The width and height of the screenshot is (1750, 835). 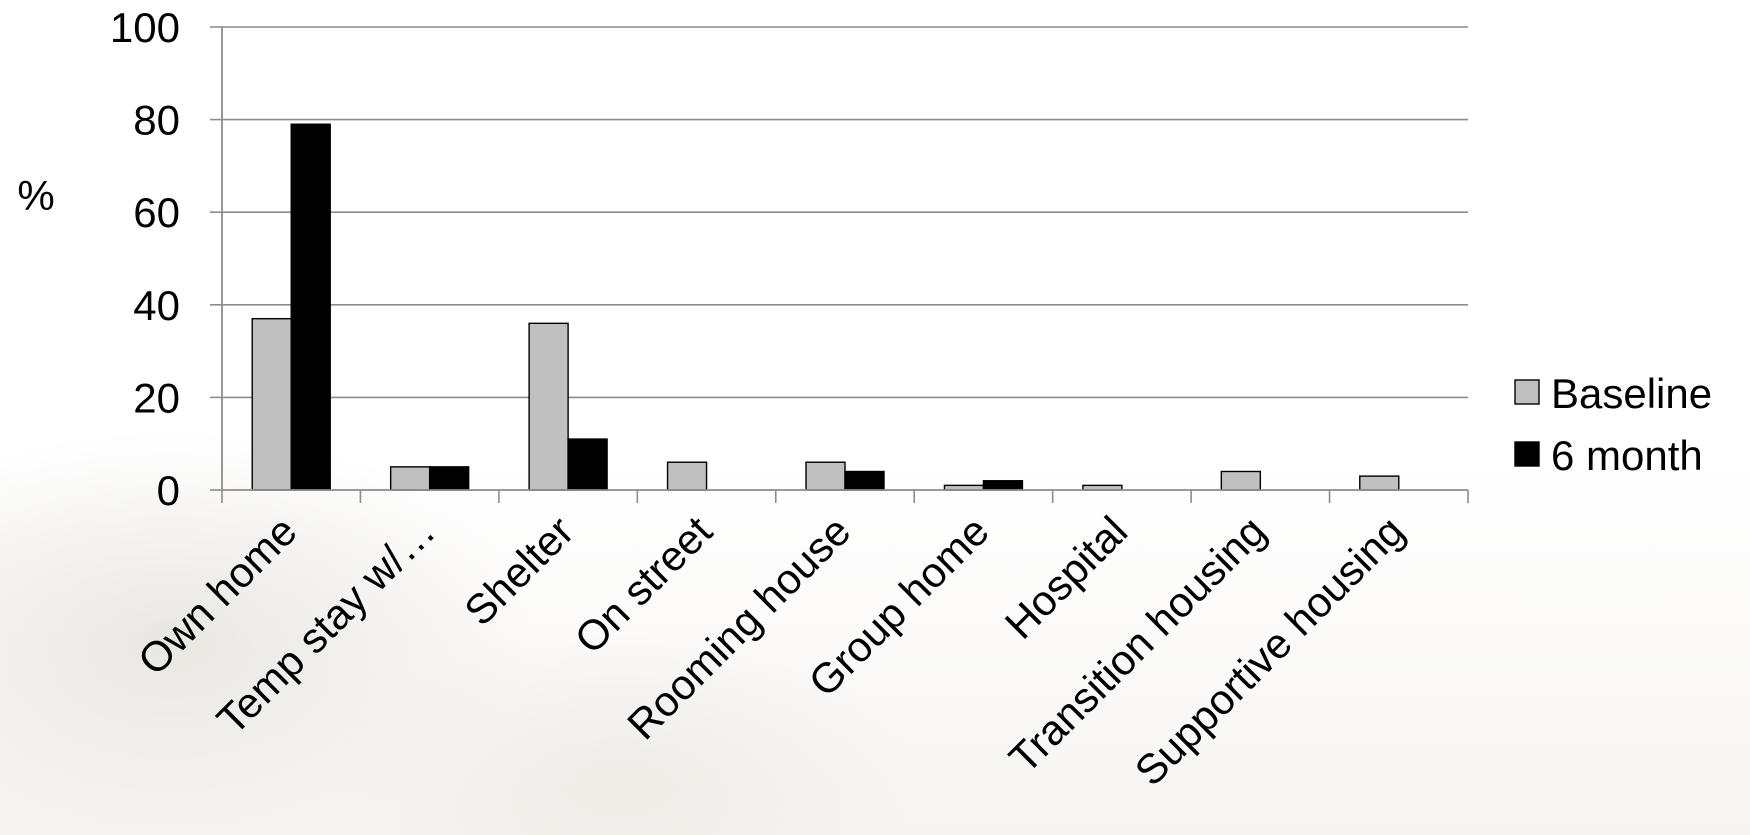 What do you see at coordinates (156, 397) in the screenshot?
I see `y-tick-label-20: 20` at bounding box center [156, 397].